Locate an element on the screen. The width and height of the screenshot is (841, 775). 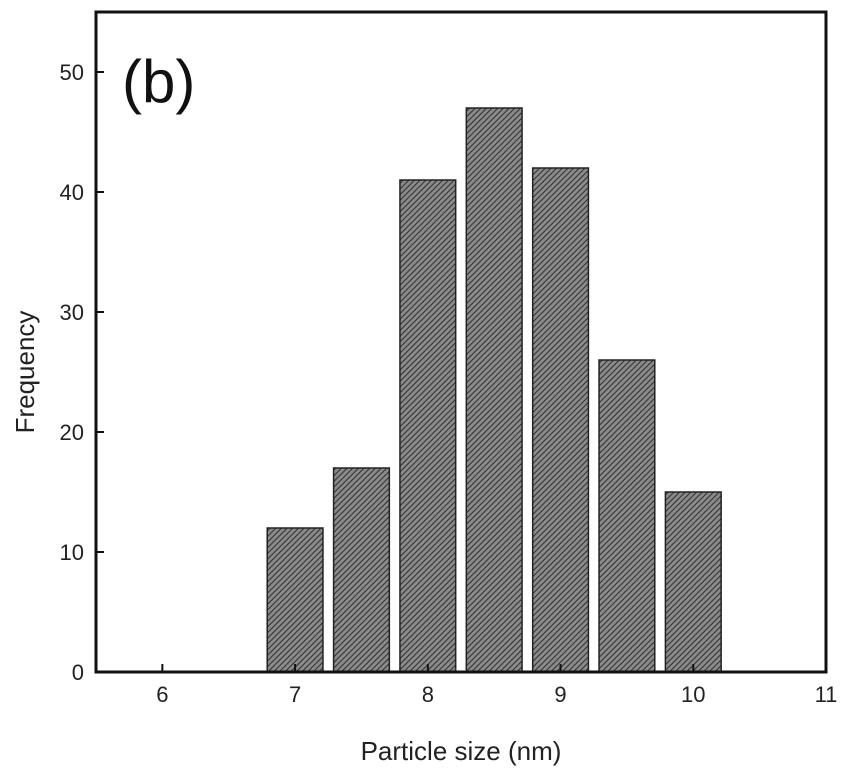
bar-7.5 is located at coordinates (362, 570).